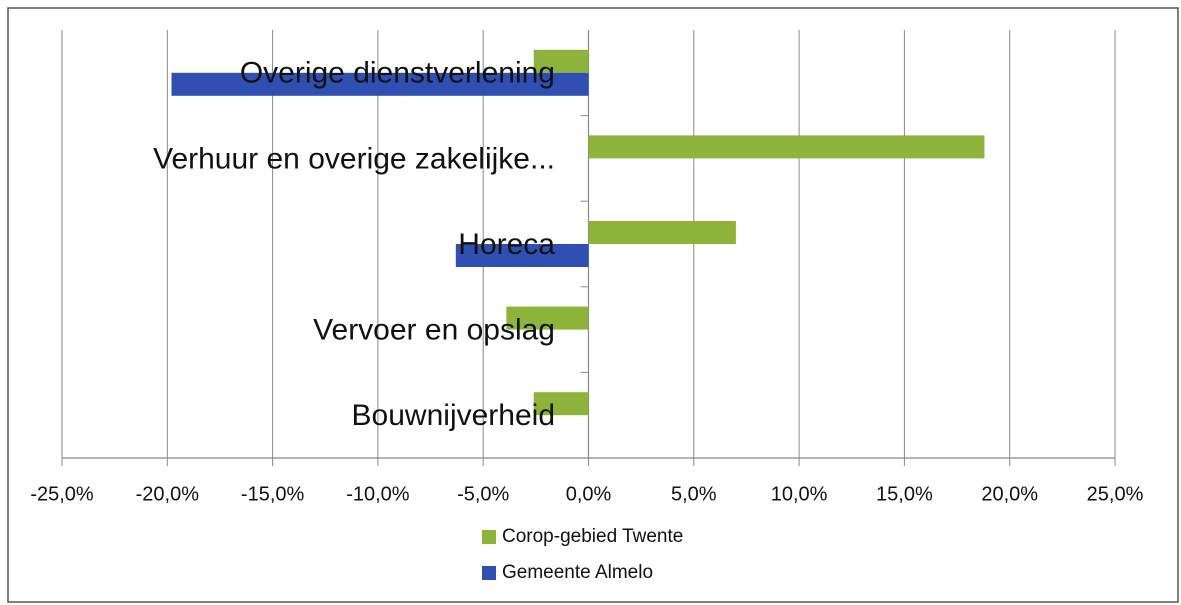 This screenshot has height=605, width=1181. What do you see at coordinates (62, 494) in the screenshot?
I see `x-tick-label: -25,0%` at bounding box center [62, 494].